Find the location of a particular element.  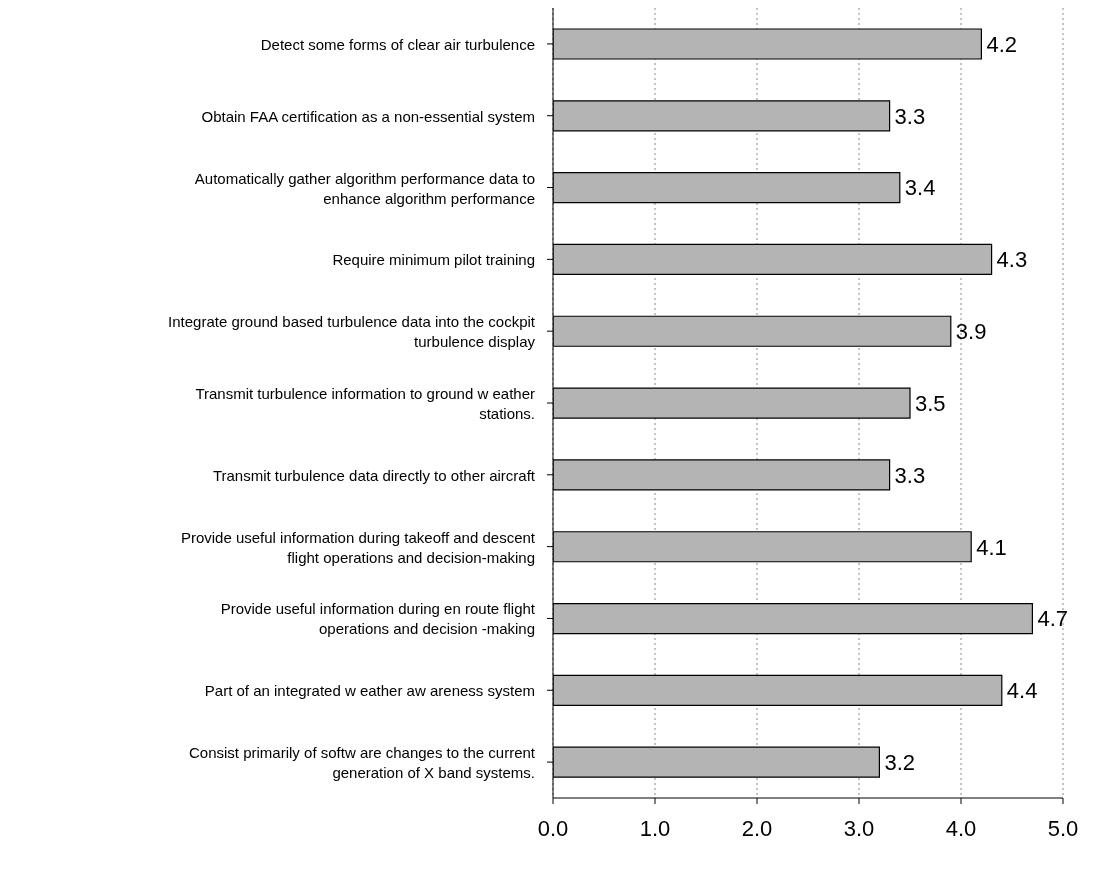

y-tick-label: Part of an integrated w eather aw areness system is located at coordinates (369, 690).